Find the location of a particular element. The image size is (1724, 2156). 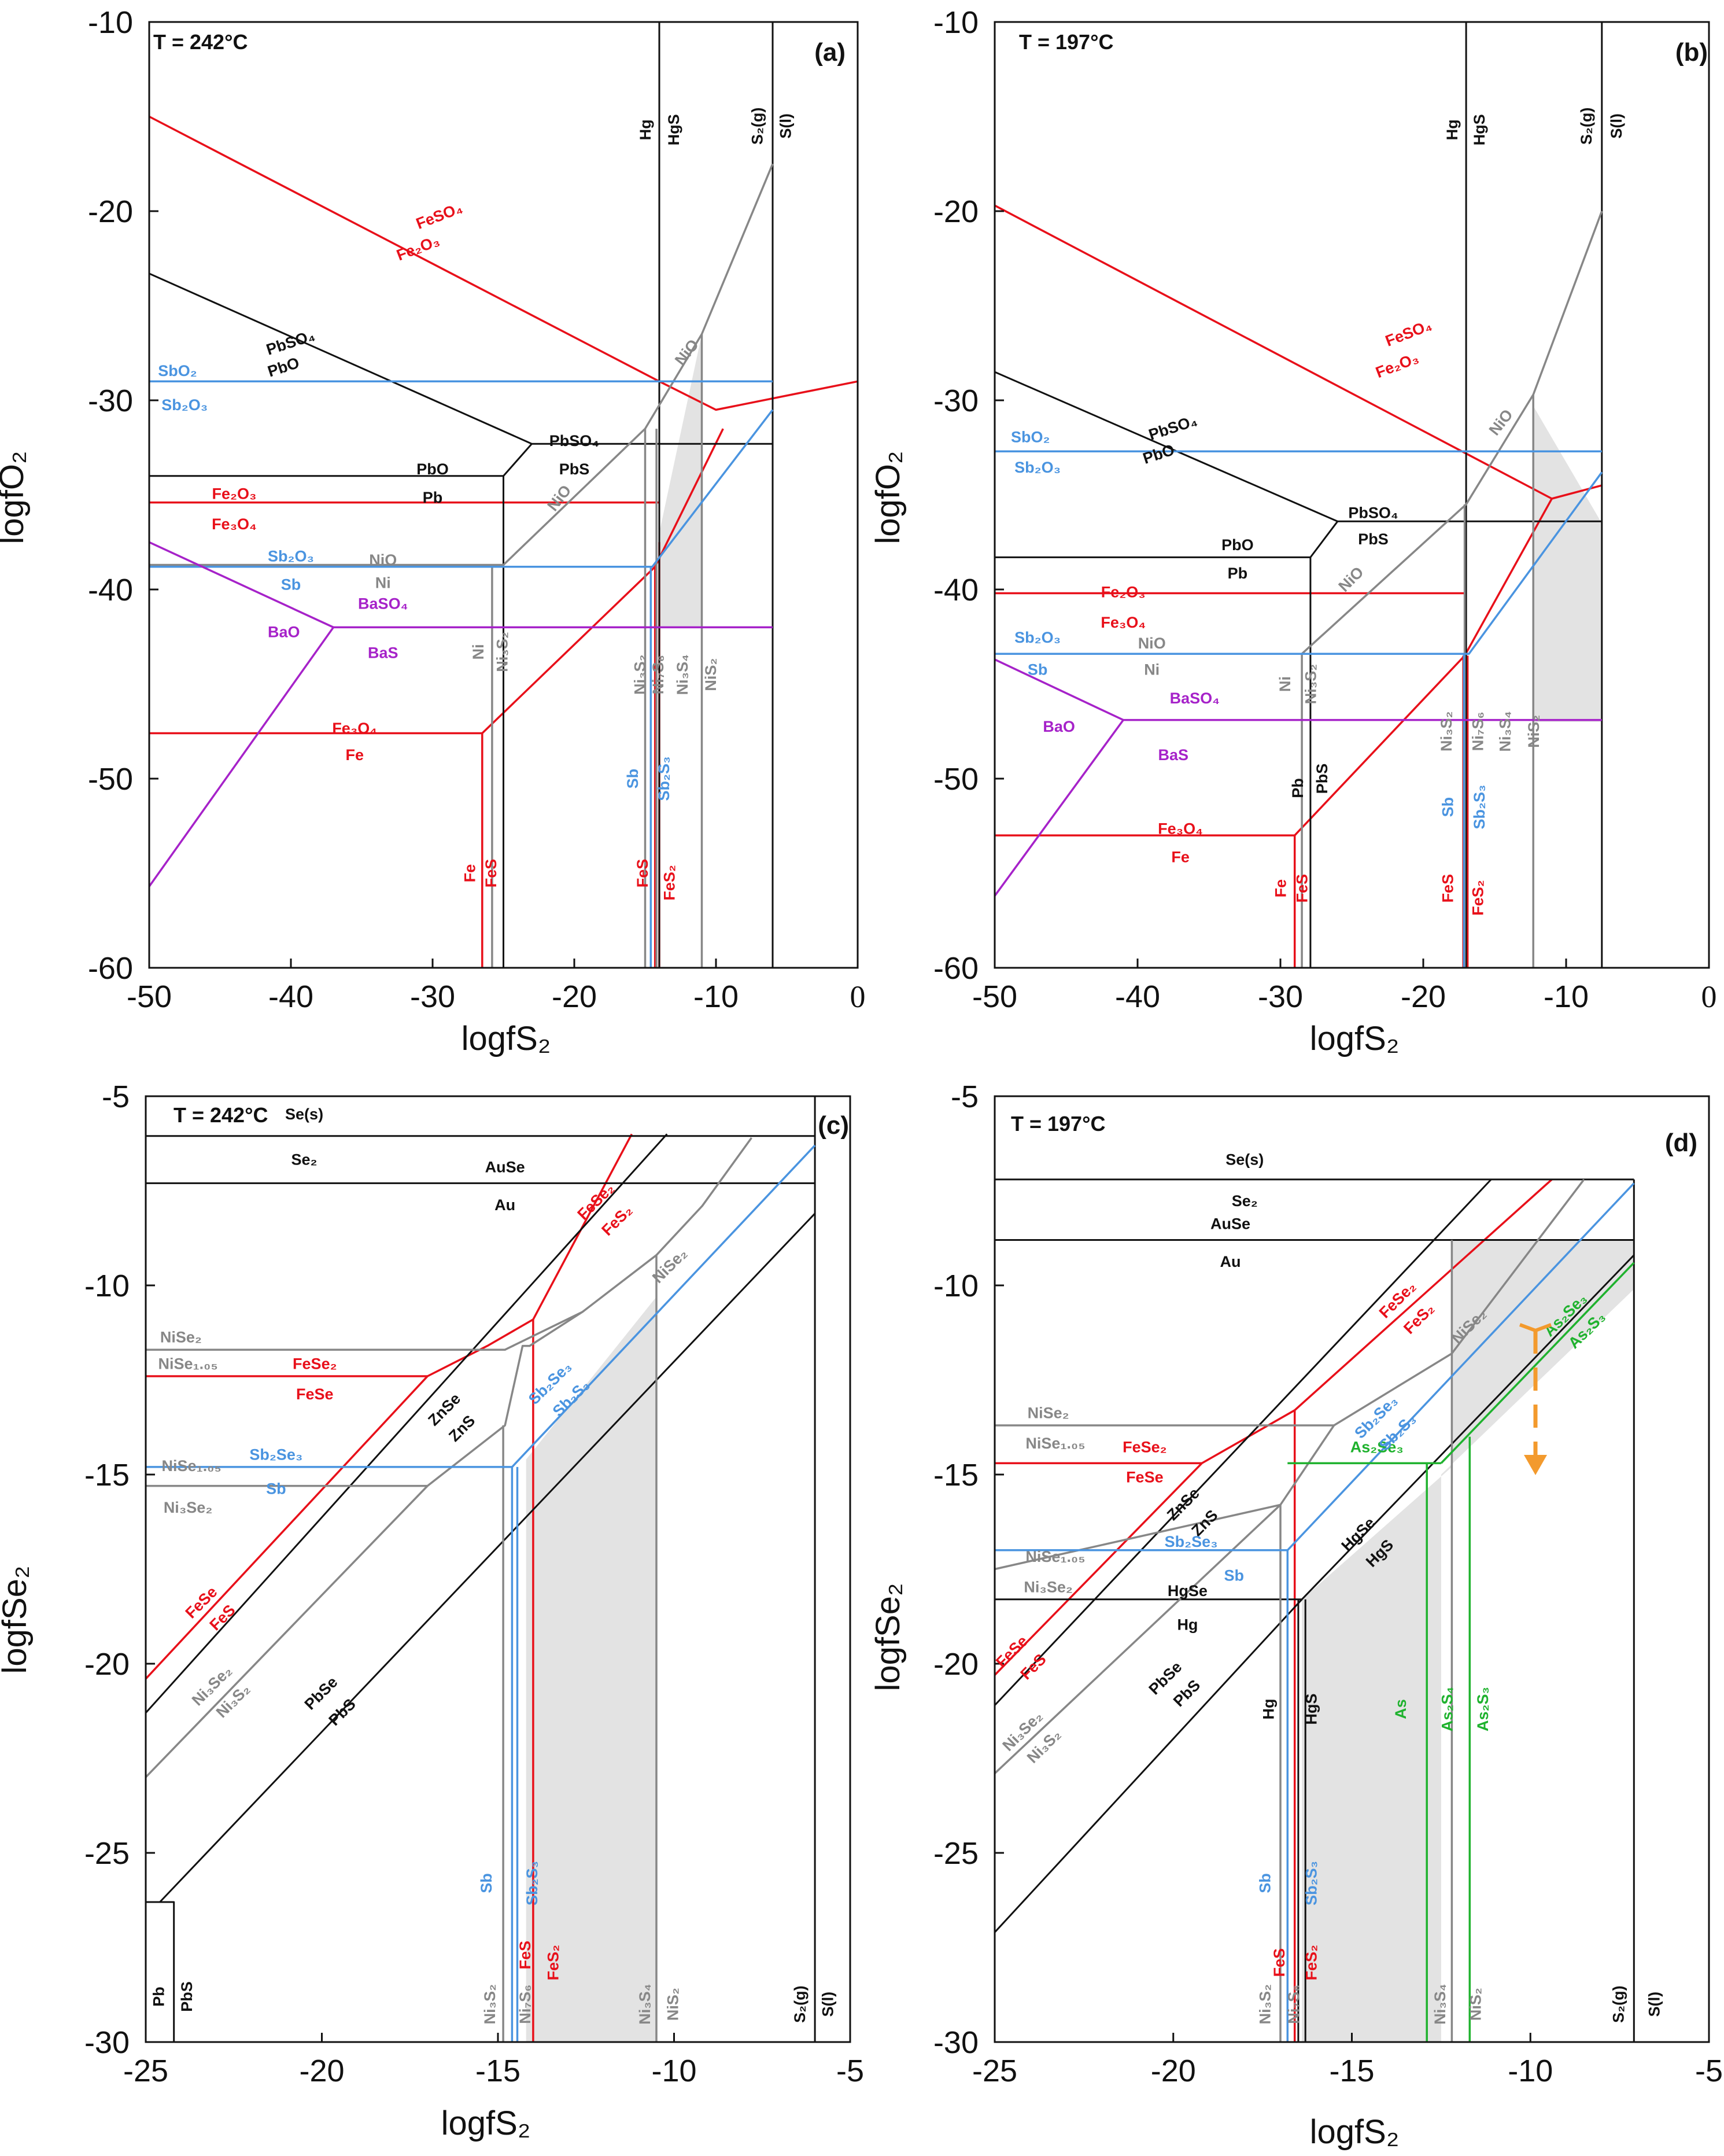

panel-a-shaded-field is located at coordinates (680, 481).